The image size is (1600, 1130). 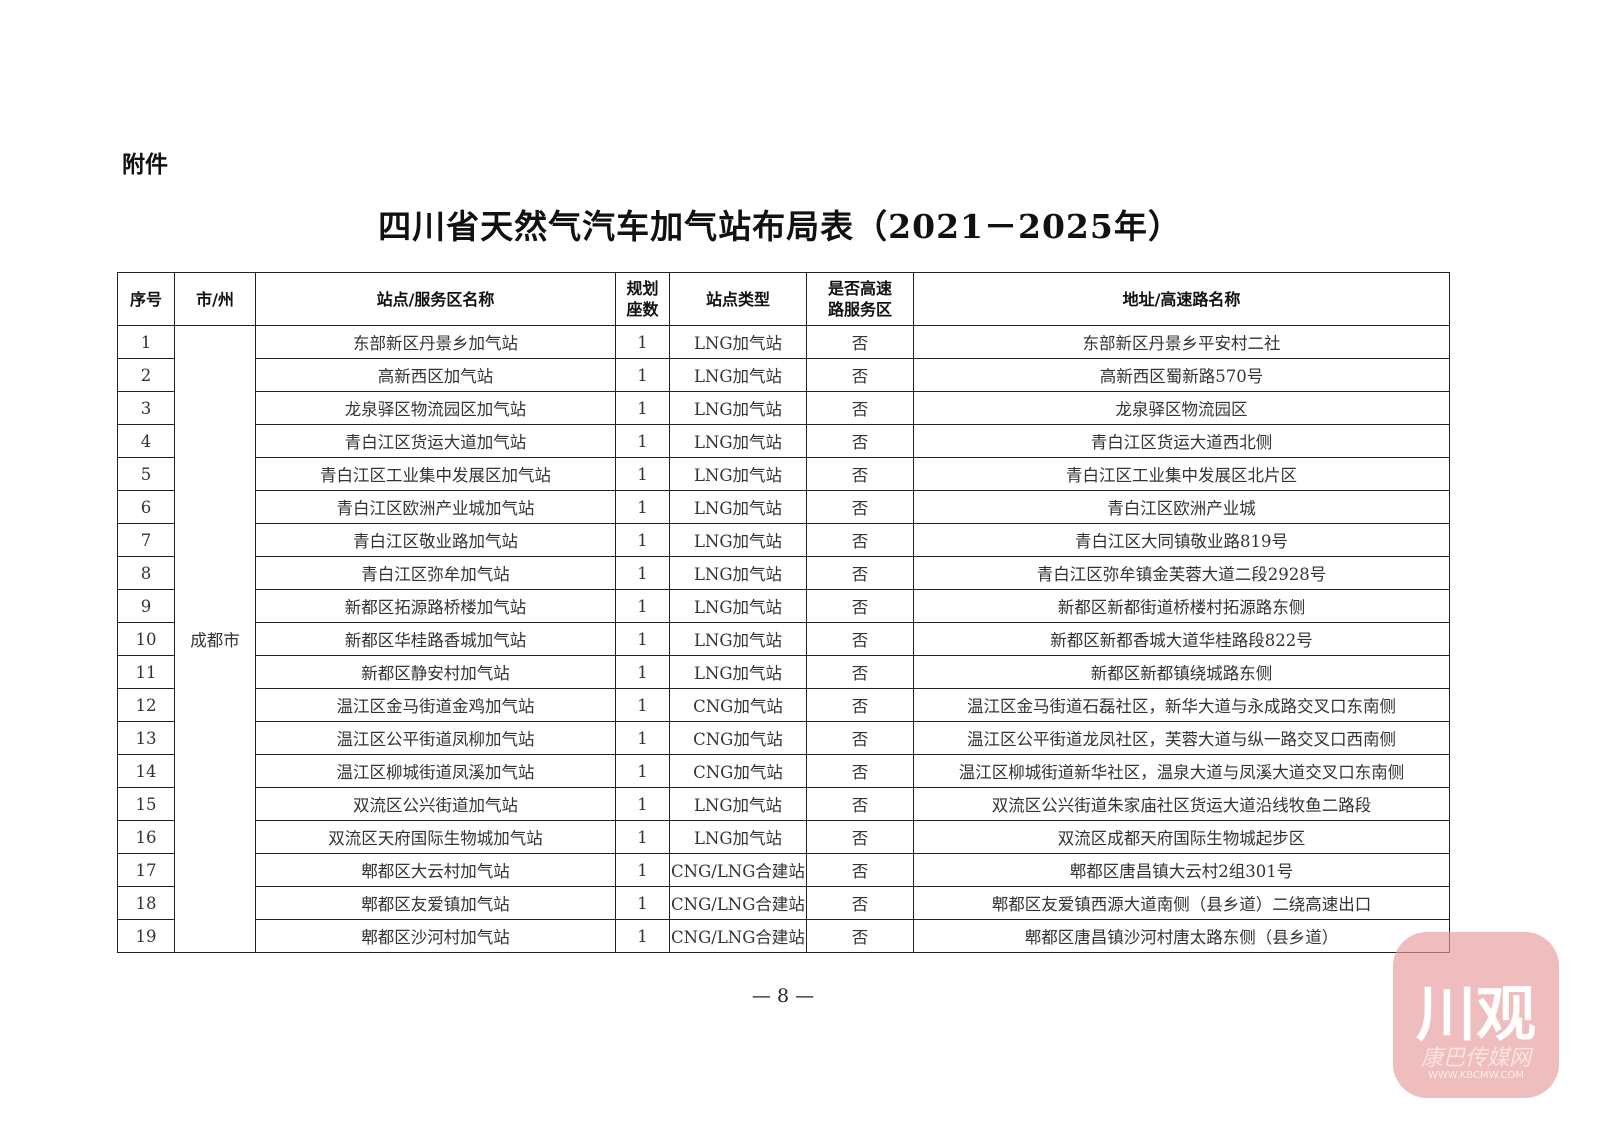 What do you see at coordinates (146, 474) in the screenshot?
I see `cell-no: 5` at bounding box center [146, 474].